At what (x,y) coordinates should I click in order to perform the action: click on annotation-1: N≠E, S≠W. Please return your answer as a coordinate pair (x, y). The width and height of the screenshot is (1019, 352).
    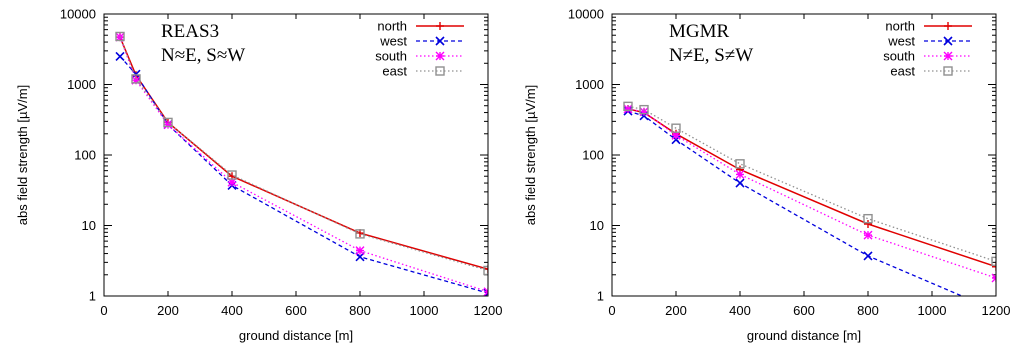
    Looking at the image, I should click on (711, 55).